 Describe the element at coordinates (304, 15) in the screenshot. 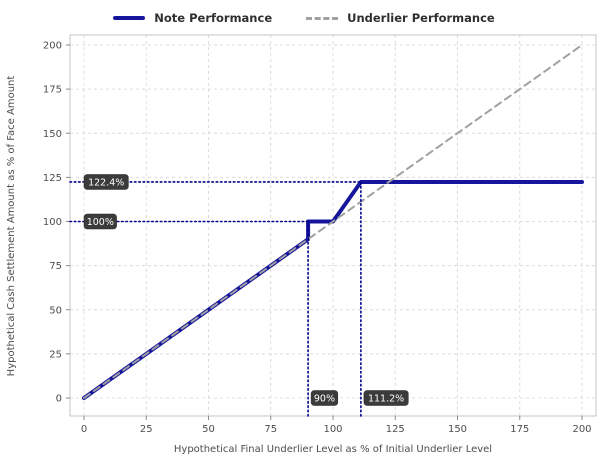

I see `chart-legend: Note Performance Underlier Performance` at that location.